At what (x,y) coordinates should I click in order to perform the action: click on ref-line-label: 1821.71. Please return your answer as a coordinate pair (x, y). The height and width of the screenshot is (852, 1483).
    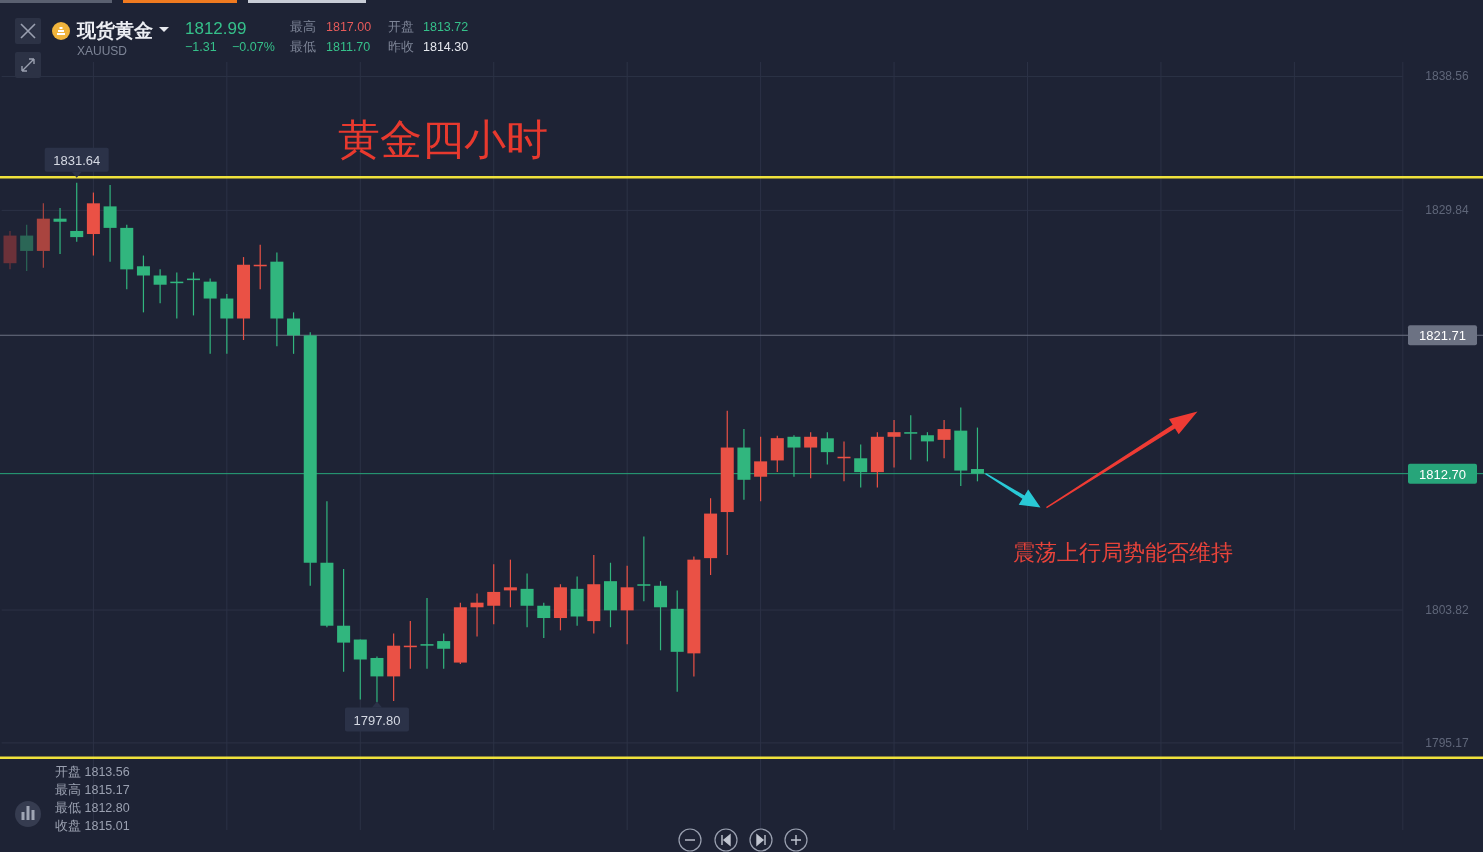
    Looking at the image, I should click on (1442, 336).